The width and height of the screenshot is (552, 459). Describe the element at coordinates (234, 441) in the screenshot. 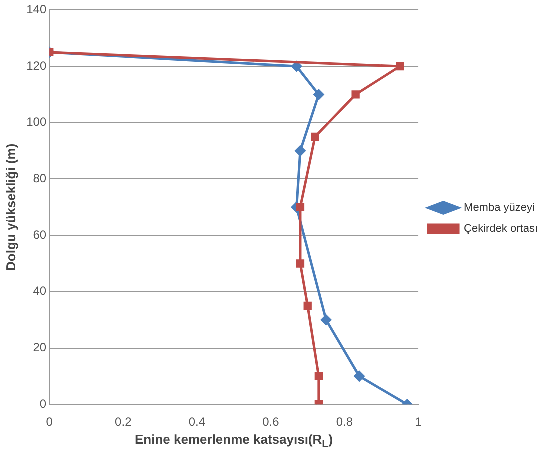

I see `x-axis-title: Enine kemerlenme katsayısı(R$_{L}$)` at that location.